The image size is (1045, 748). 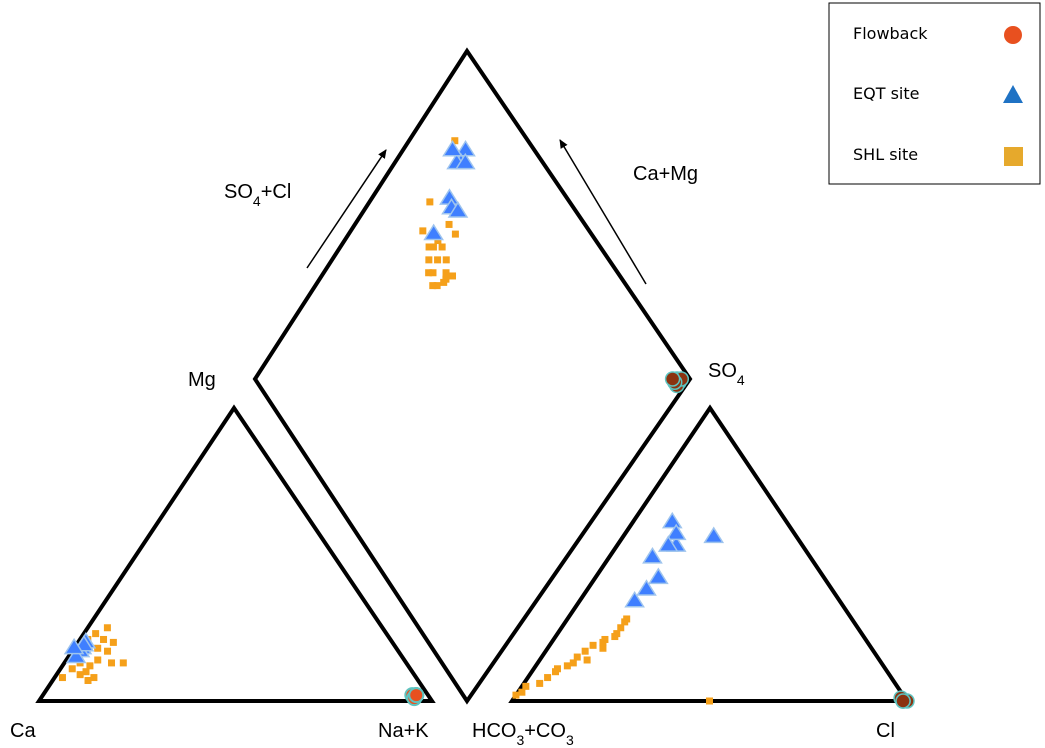 I want to click on ca-mg-arrow, so click(x=603, y=212).